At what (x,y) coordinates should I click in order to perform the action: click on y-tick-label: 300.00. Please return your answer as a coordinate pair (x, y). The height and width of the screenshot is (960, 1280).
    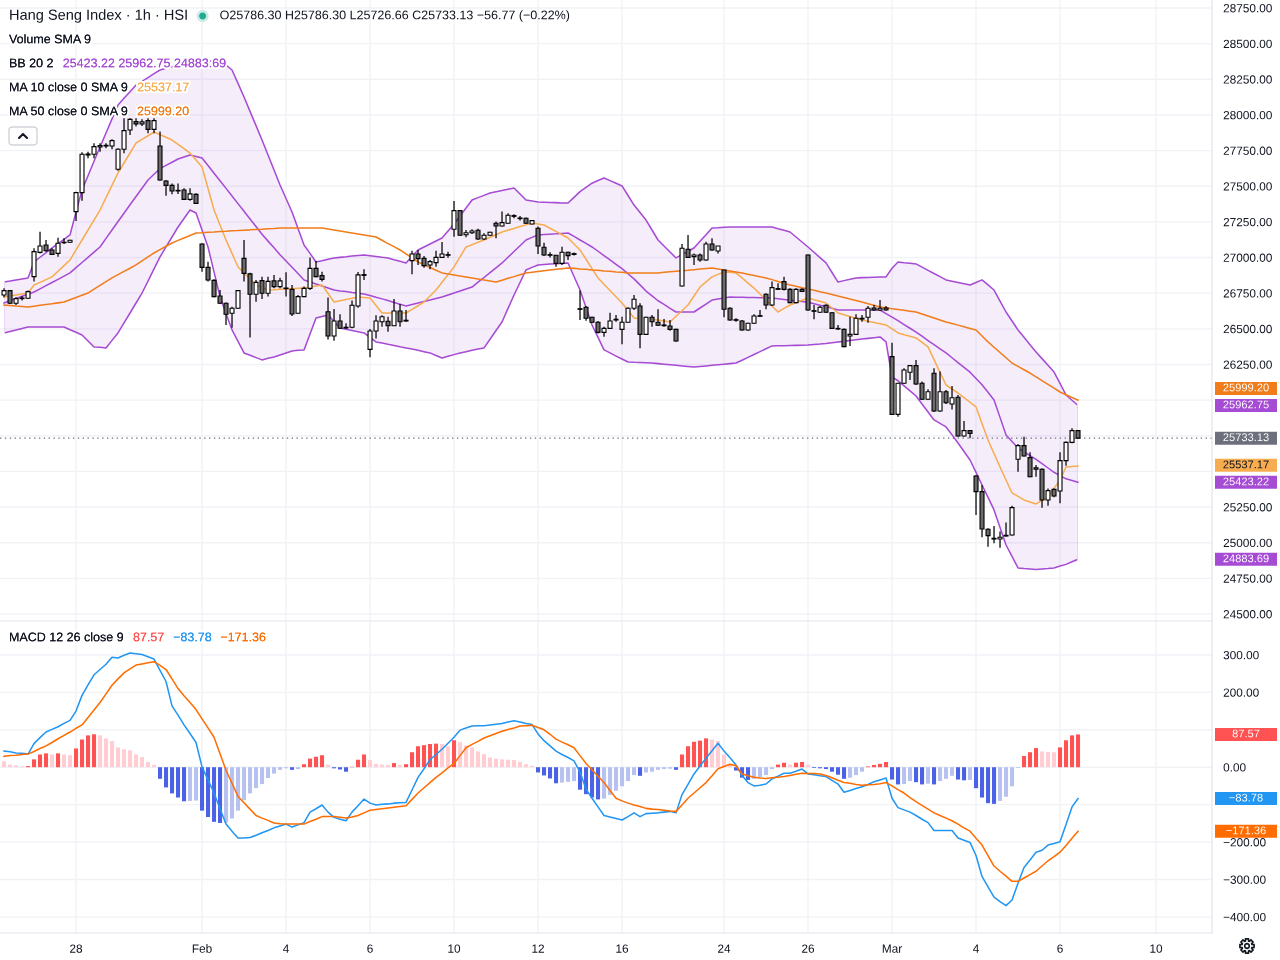
    Looking at the image, I should click on (1241, 655).